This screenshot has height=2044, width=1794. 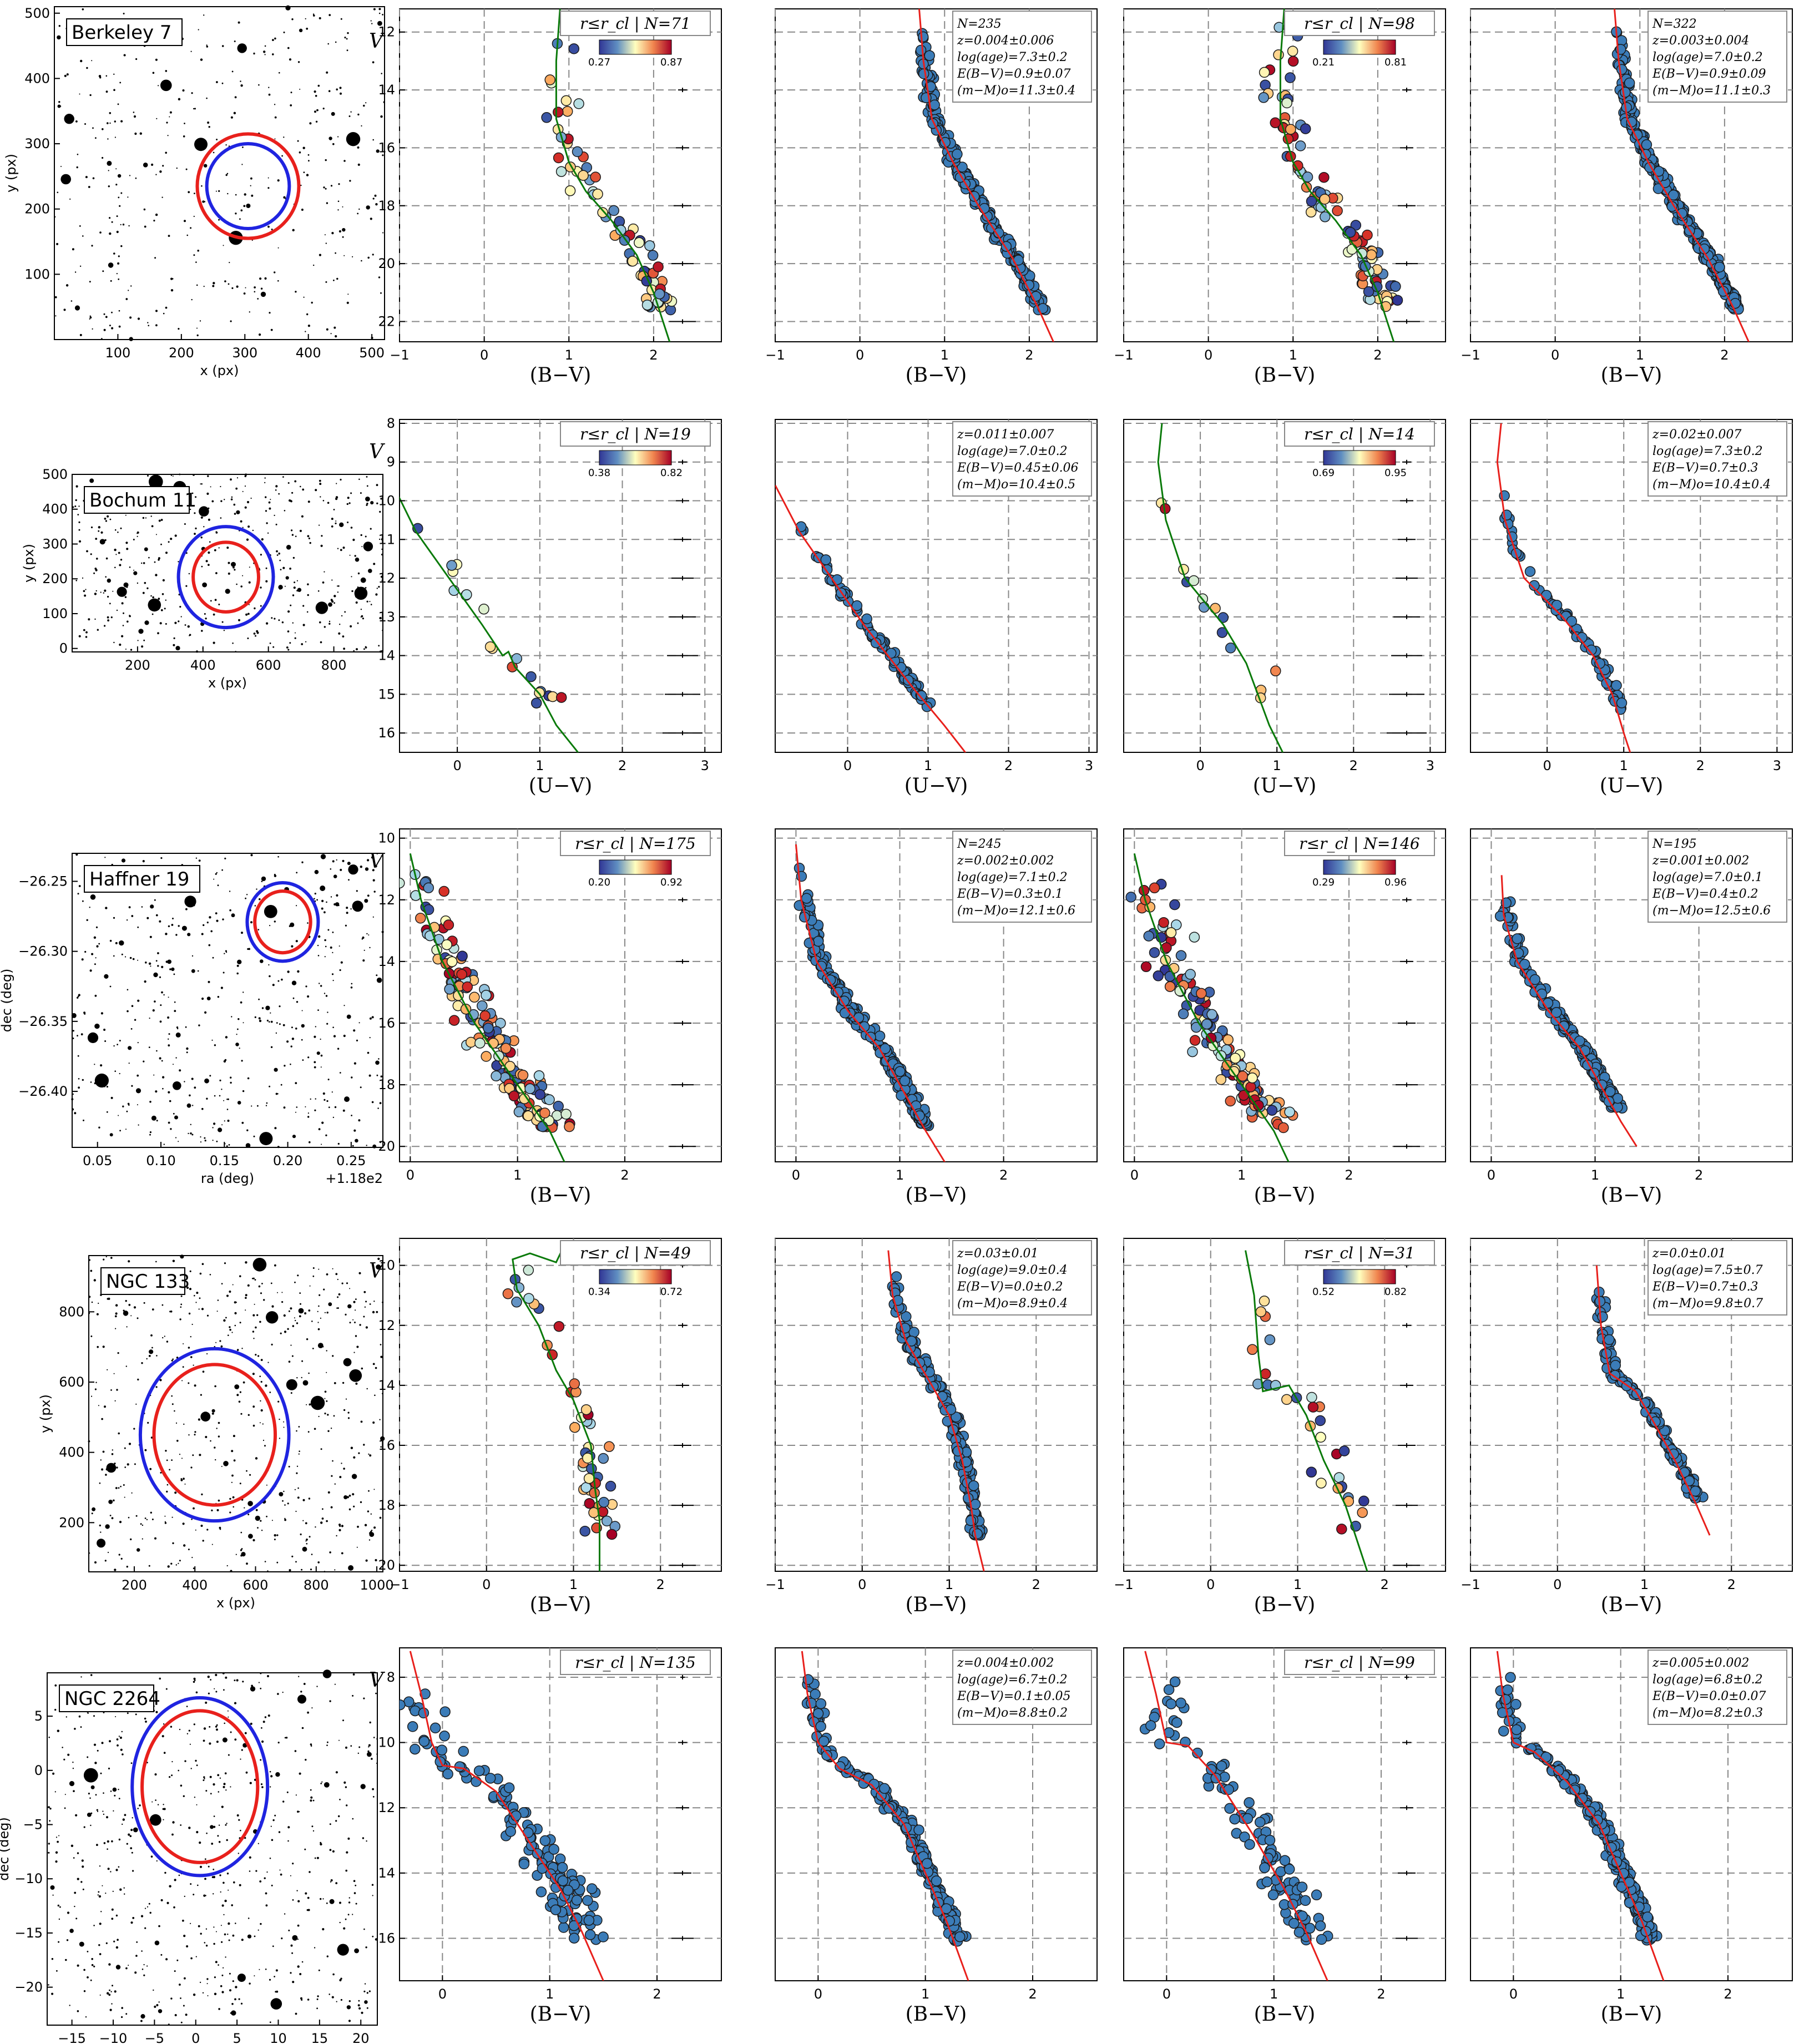 What do you see at coordinates (613, 175) in the screenshot?
I see `isochrone-line` at bounding box center [613, 175].